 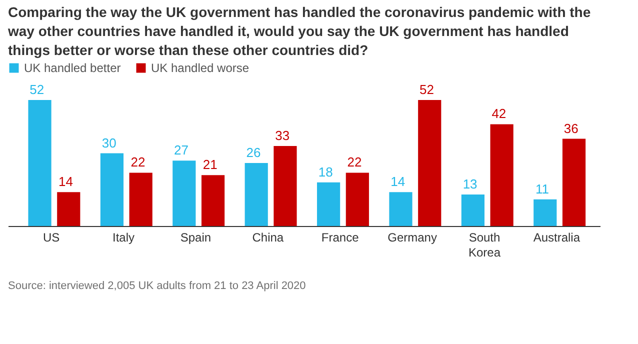 What do you see at coordinates (72, 68) in the screenshot?
I see `legend-label: UK handled better` at bounding box center [72, 68].